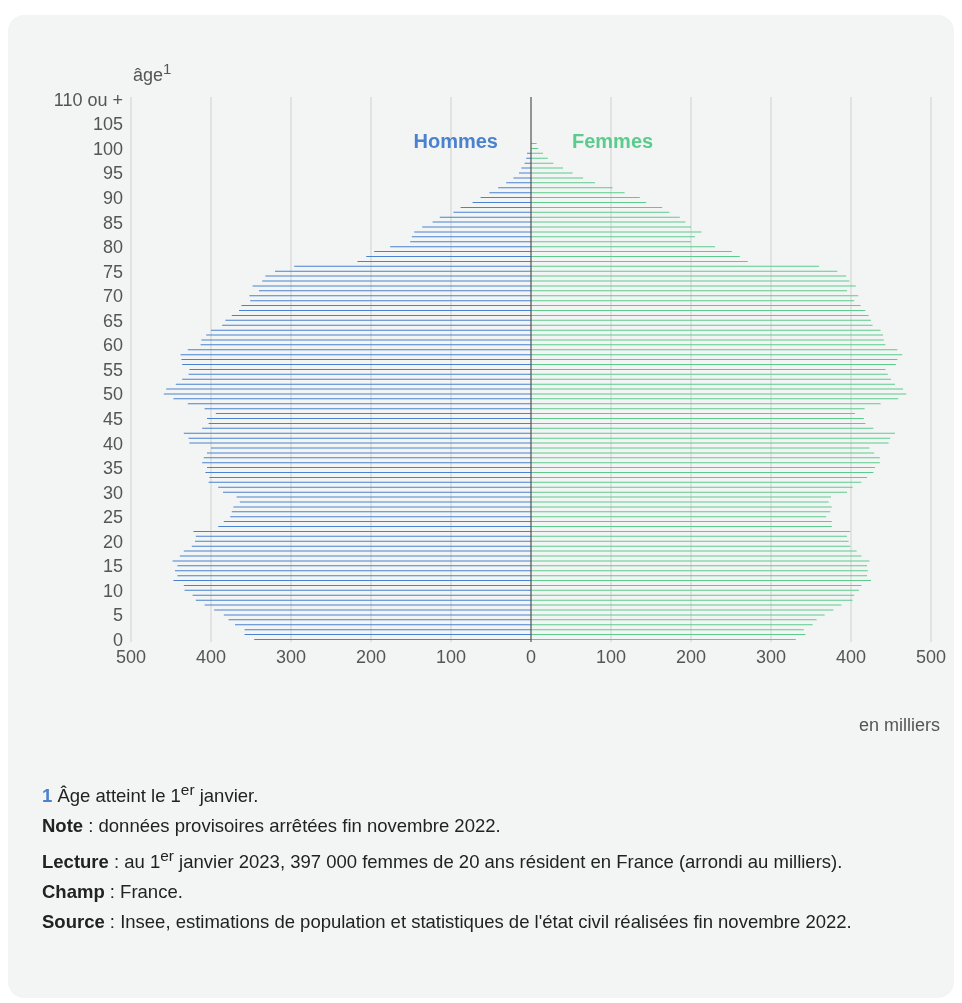 The width and height of the screenshot is (962, 1003). Describe the element at coordinates (442, 860) in the screenshot. I see `text: Lecture : au 1$^{er}$ janvier 2023, 397 000 femmes de 20 ans résident en France (arrondi au milliers).` at that location.